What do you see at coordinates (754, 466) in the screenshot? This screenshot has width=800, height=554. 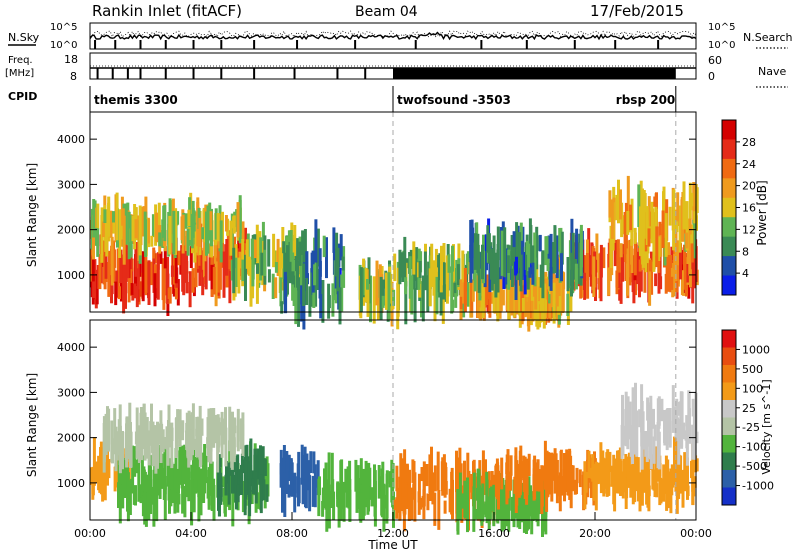 I see `colorbar-tick-label: -500` at bounding box center [754, 466].